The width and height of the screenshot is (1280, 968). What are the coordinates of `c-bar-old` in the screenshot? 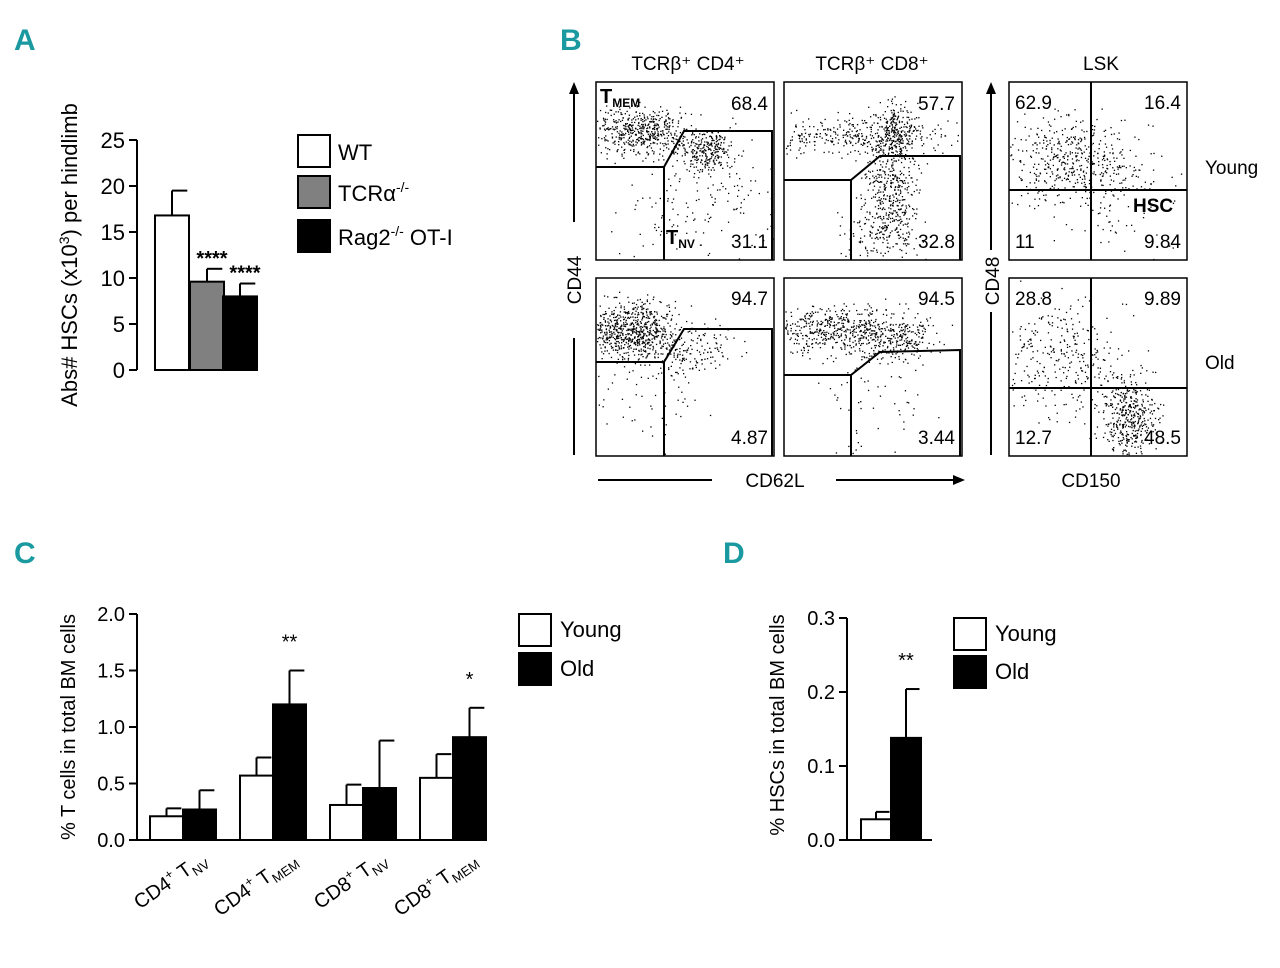 It's located at (379, 814).